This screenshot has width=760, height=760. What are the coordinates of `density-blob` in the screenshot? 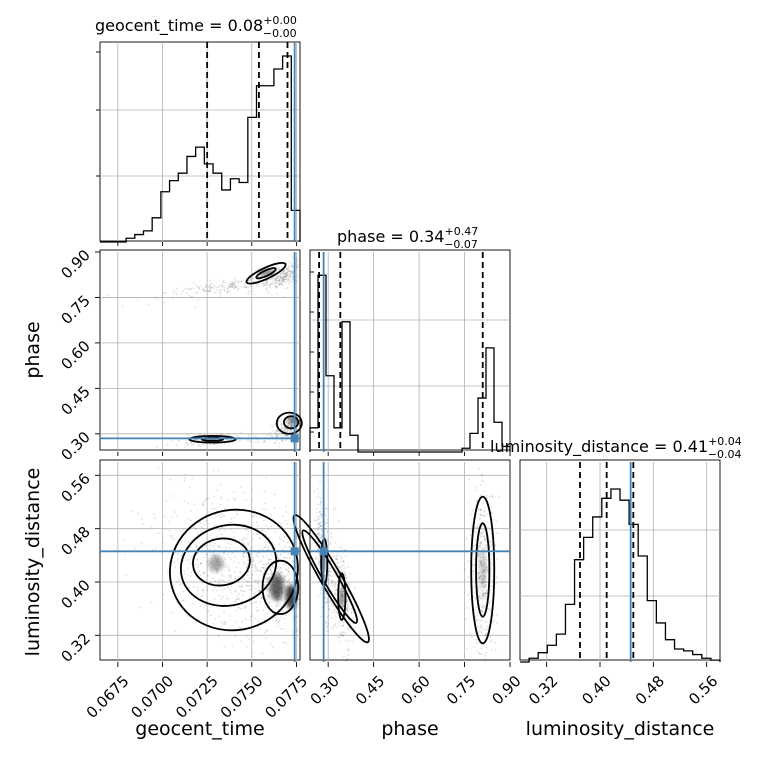 It's located at (216, 563).